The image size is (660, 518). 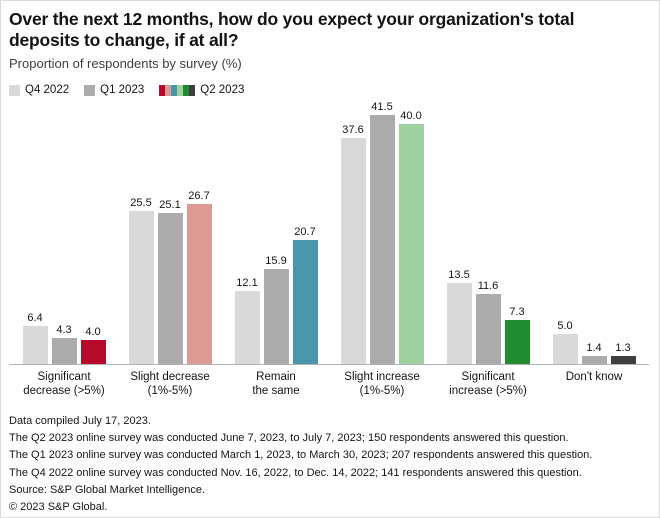 I want to click on legend-label: Q4 2022, so click(x=47, y=90).